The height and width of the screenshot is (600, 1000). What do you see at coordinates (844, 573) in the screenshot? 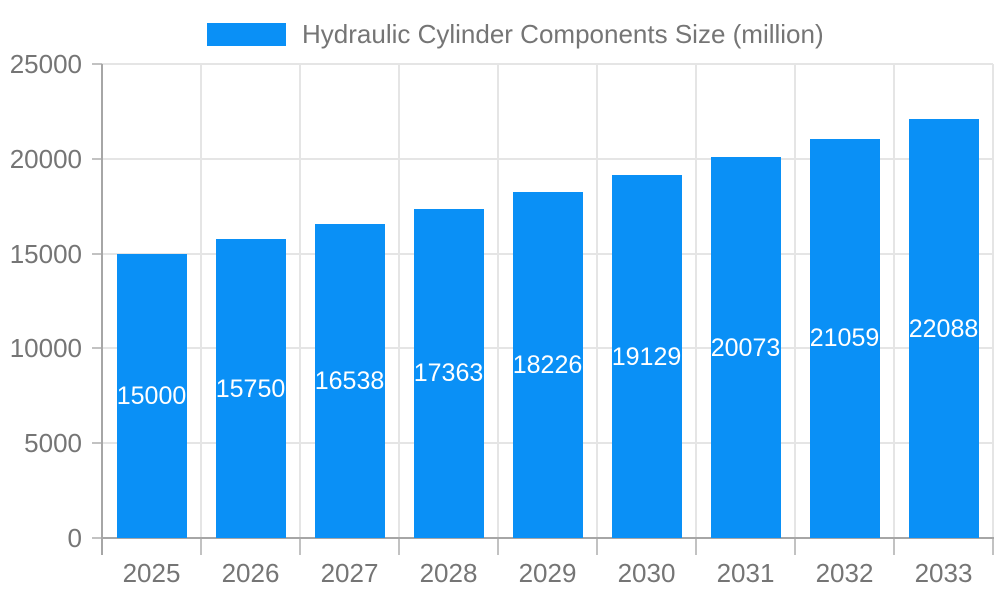
I see `x-tick-label: 2032` at bounding box center [844, 573].